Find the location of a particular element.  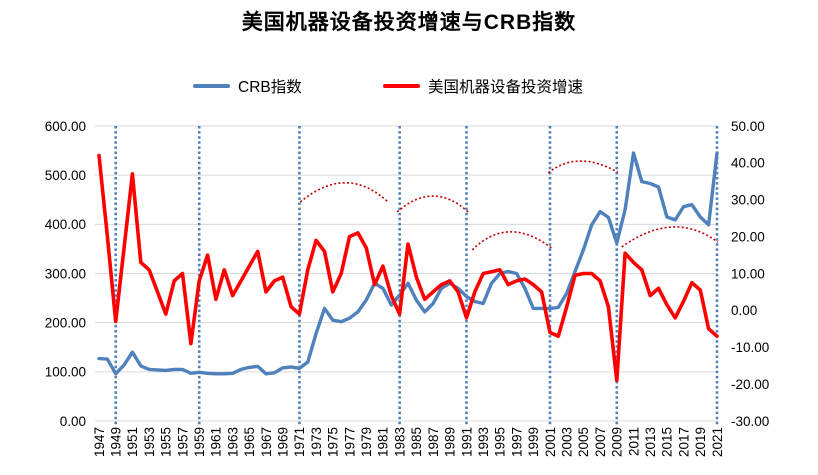

x-axis-tick-label: 1971 is located at coordinates (299, 442).